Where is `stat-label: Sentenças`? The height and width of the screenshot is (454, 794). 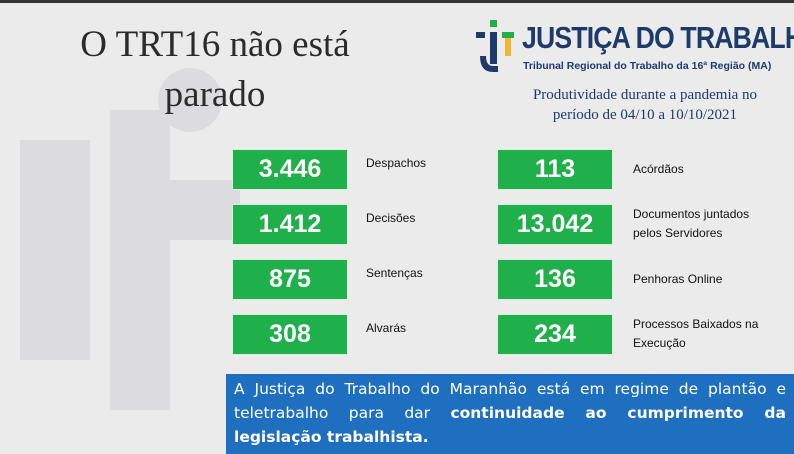 stat-label: Sentenças is located at coordinates (394, 273).